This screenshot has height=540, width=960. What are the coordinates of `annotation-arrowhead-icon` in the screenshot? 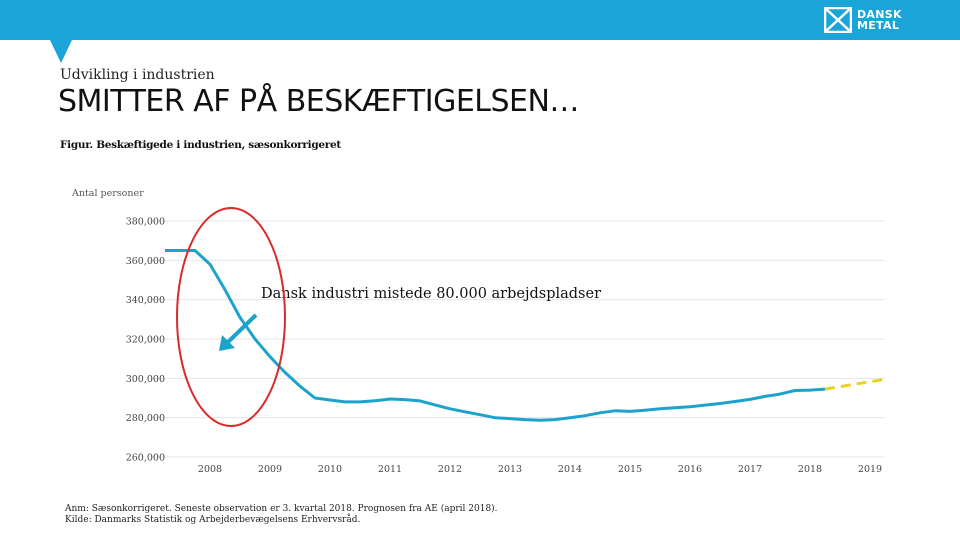 It's located at (227, 343).